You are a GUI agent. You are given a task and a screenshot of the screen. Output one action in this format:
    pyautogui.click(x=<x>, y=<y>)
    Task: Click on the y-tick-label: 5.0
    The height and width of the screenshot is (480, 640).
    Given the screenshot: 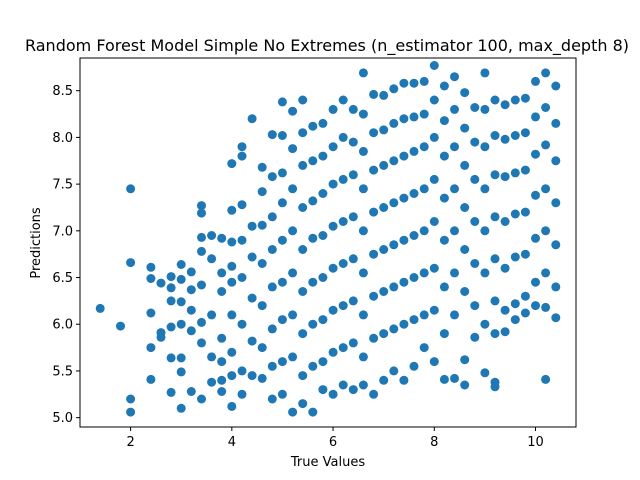 What is the action you would take?
    pyautogui.click(x=62, y=418)
    